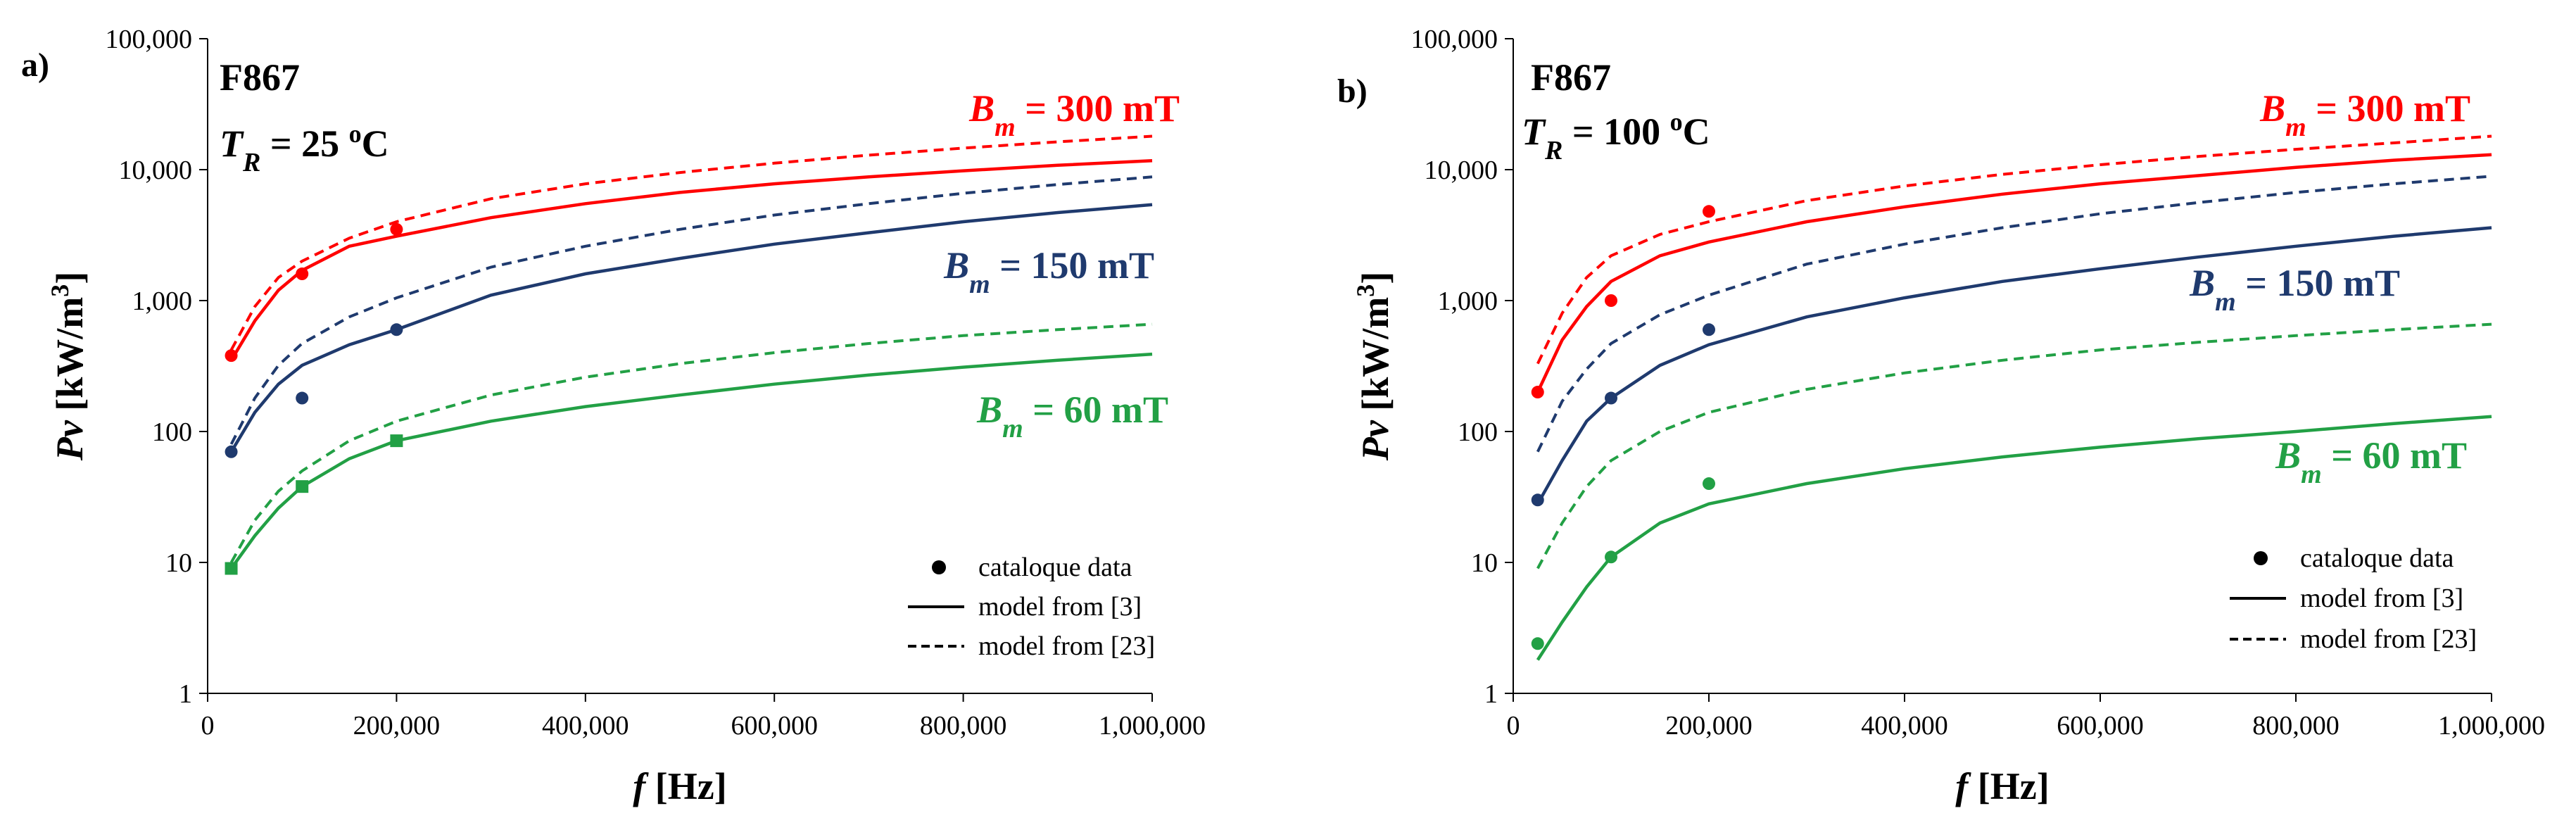  Describe the element at coordinates (1098, 109) in the screenshot. I see `panel-a-series-0-label-value: = 300 mT` at that location.